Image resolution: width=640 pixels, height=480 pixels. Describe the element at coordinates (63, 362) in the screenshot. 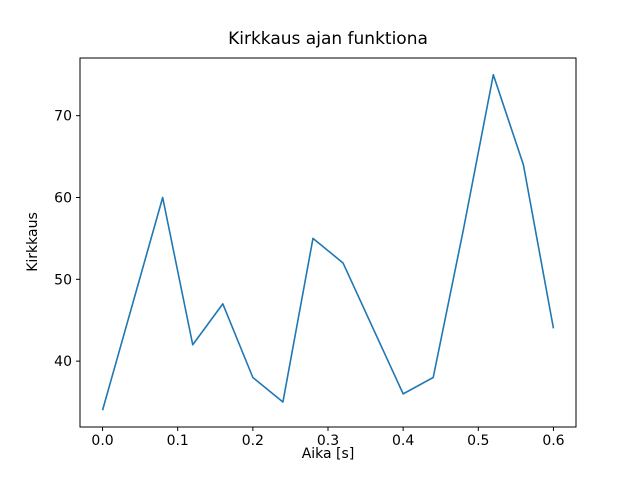

I see `y-tick-label: 40` at that location.